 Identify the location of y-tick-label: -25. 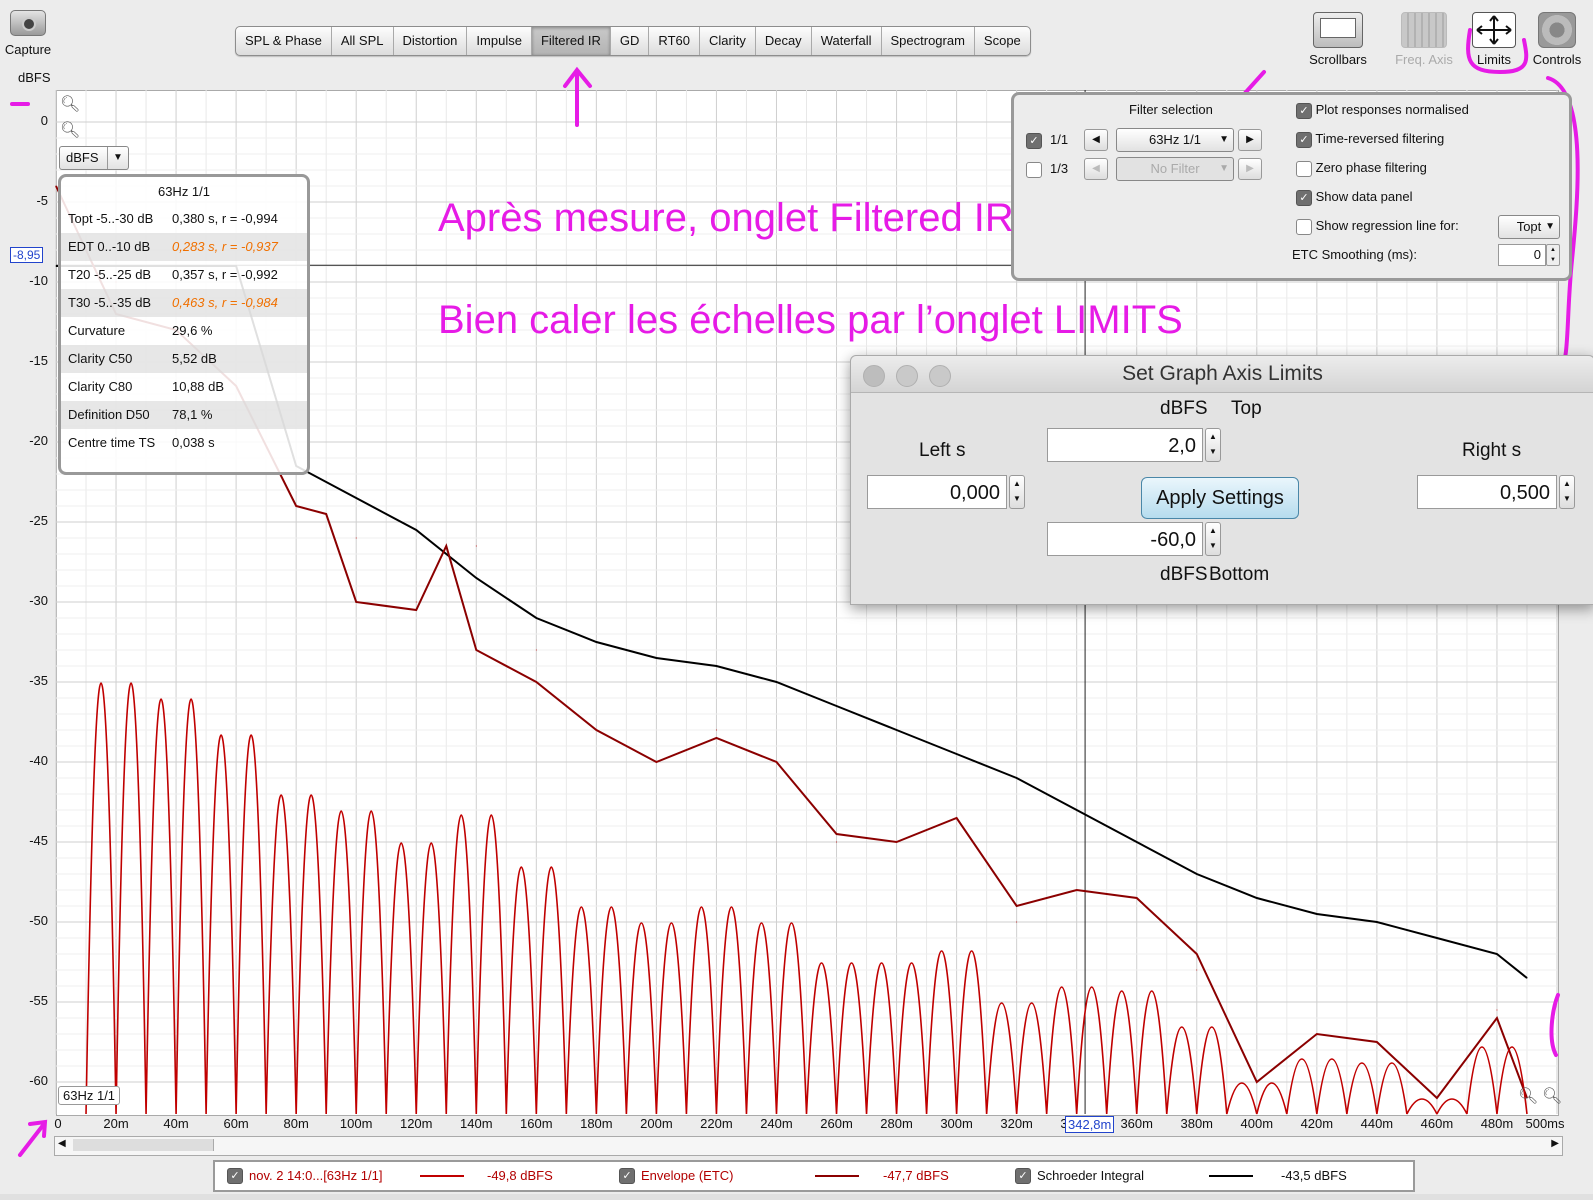
(38, 520).